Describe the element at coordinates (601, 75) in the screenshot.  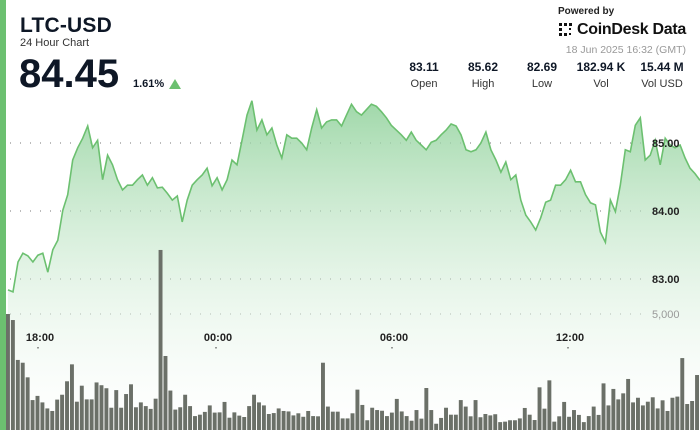
I see `stat-vol: 182.94 K Vol` at that location.